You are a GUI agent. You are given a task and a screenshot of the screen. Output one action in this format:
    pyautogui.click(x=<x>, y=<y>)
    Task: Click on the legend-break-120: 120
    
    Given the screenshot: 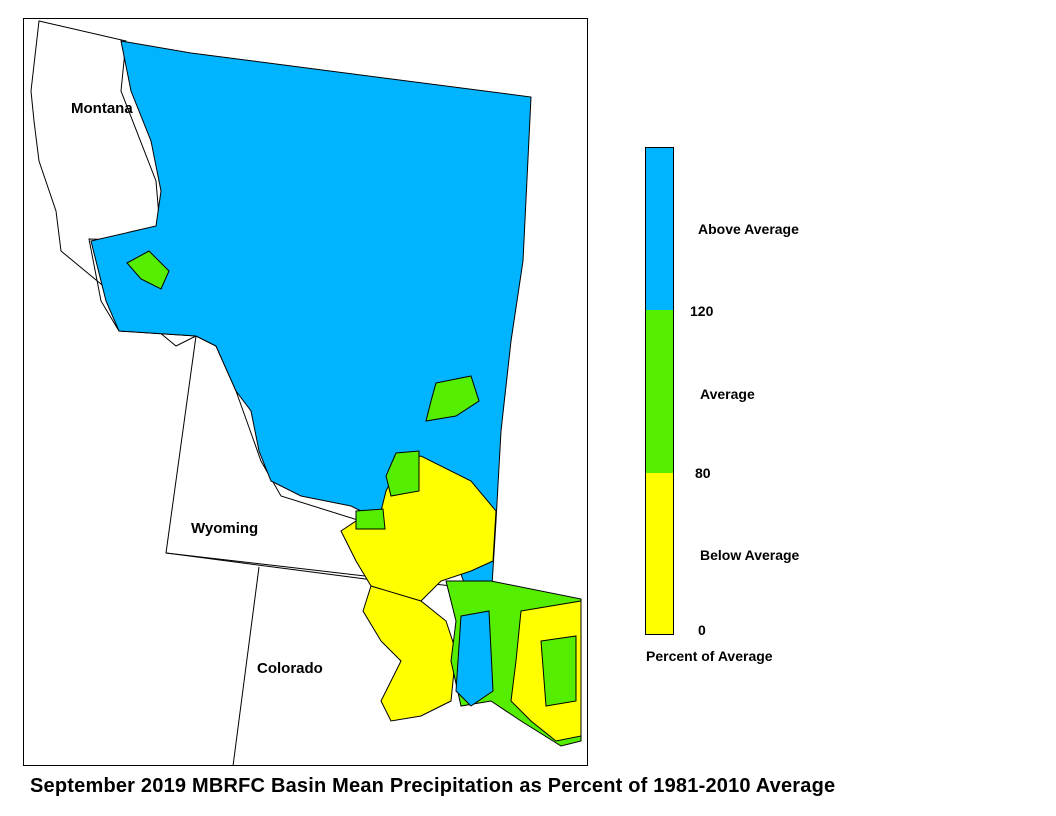 What is the action you would take?
    pyautogui.click(x=702, y=311)
    